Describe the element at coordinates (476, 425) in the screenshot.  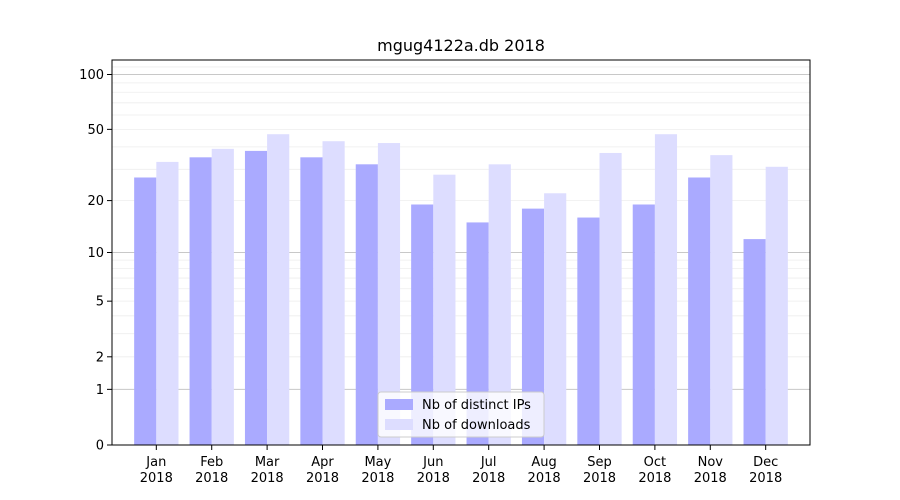
I see `legend-label: Nb of downloads` at that location.